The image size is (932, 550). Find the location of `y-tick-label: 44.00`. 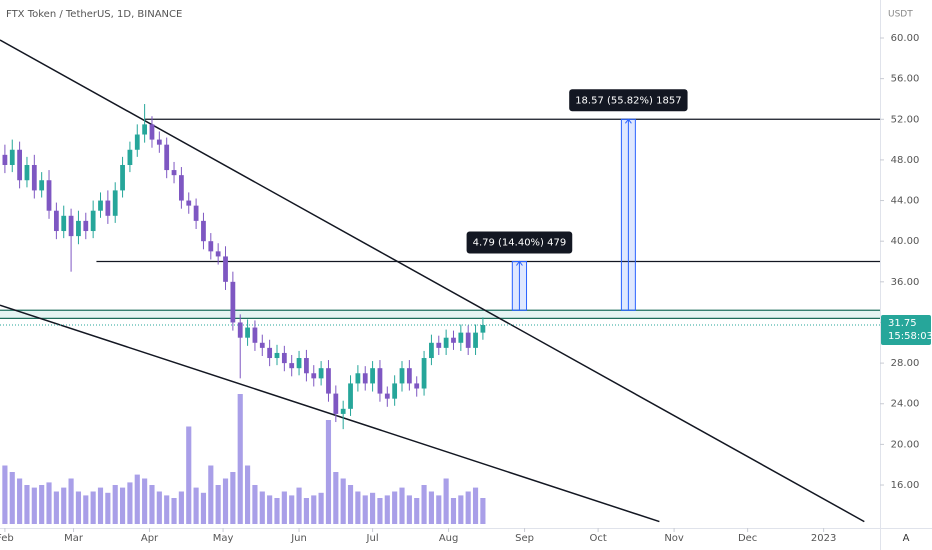

y-tick-label: 44.00 is located at coordinates (905, 201).